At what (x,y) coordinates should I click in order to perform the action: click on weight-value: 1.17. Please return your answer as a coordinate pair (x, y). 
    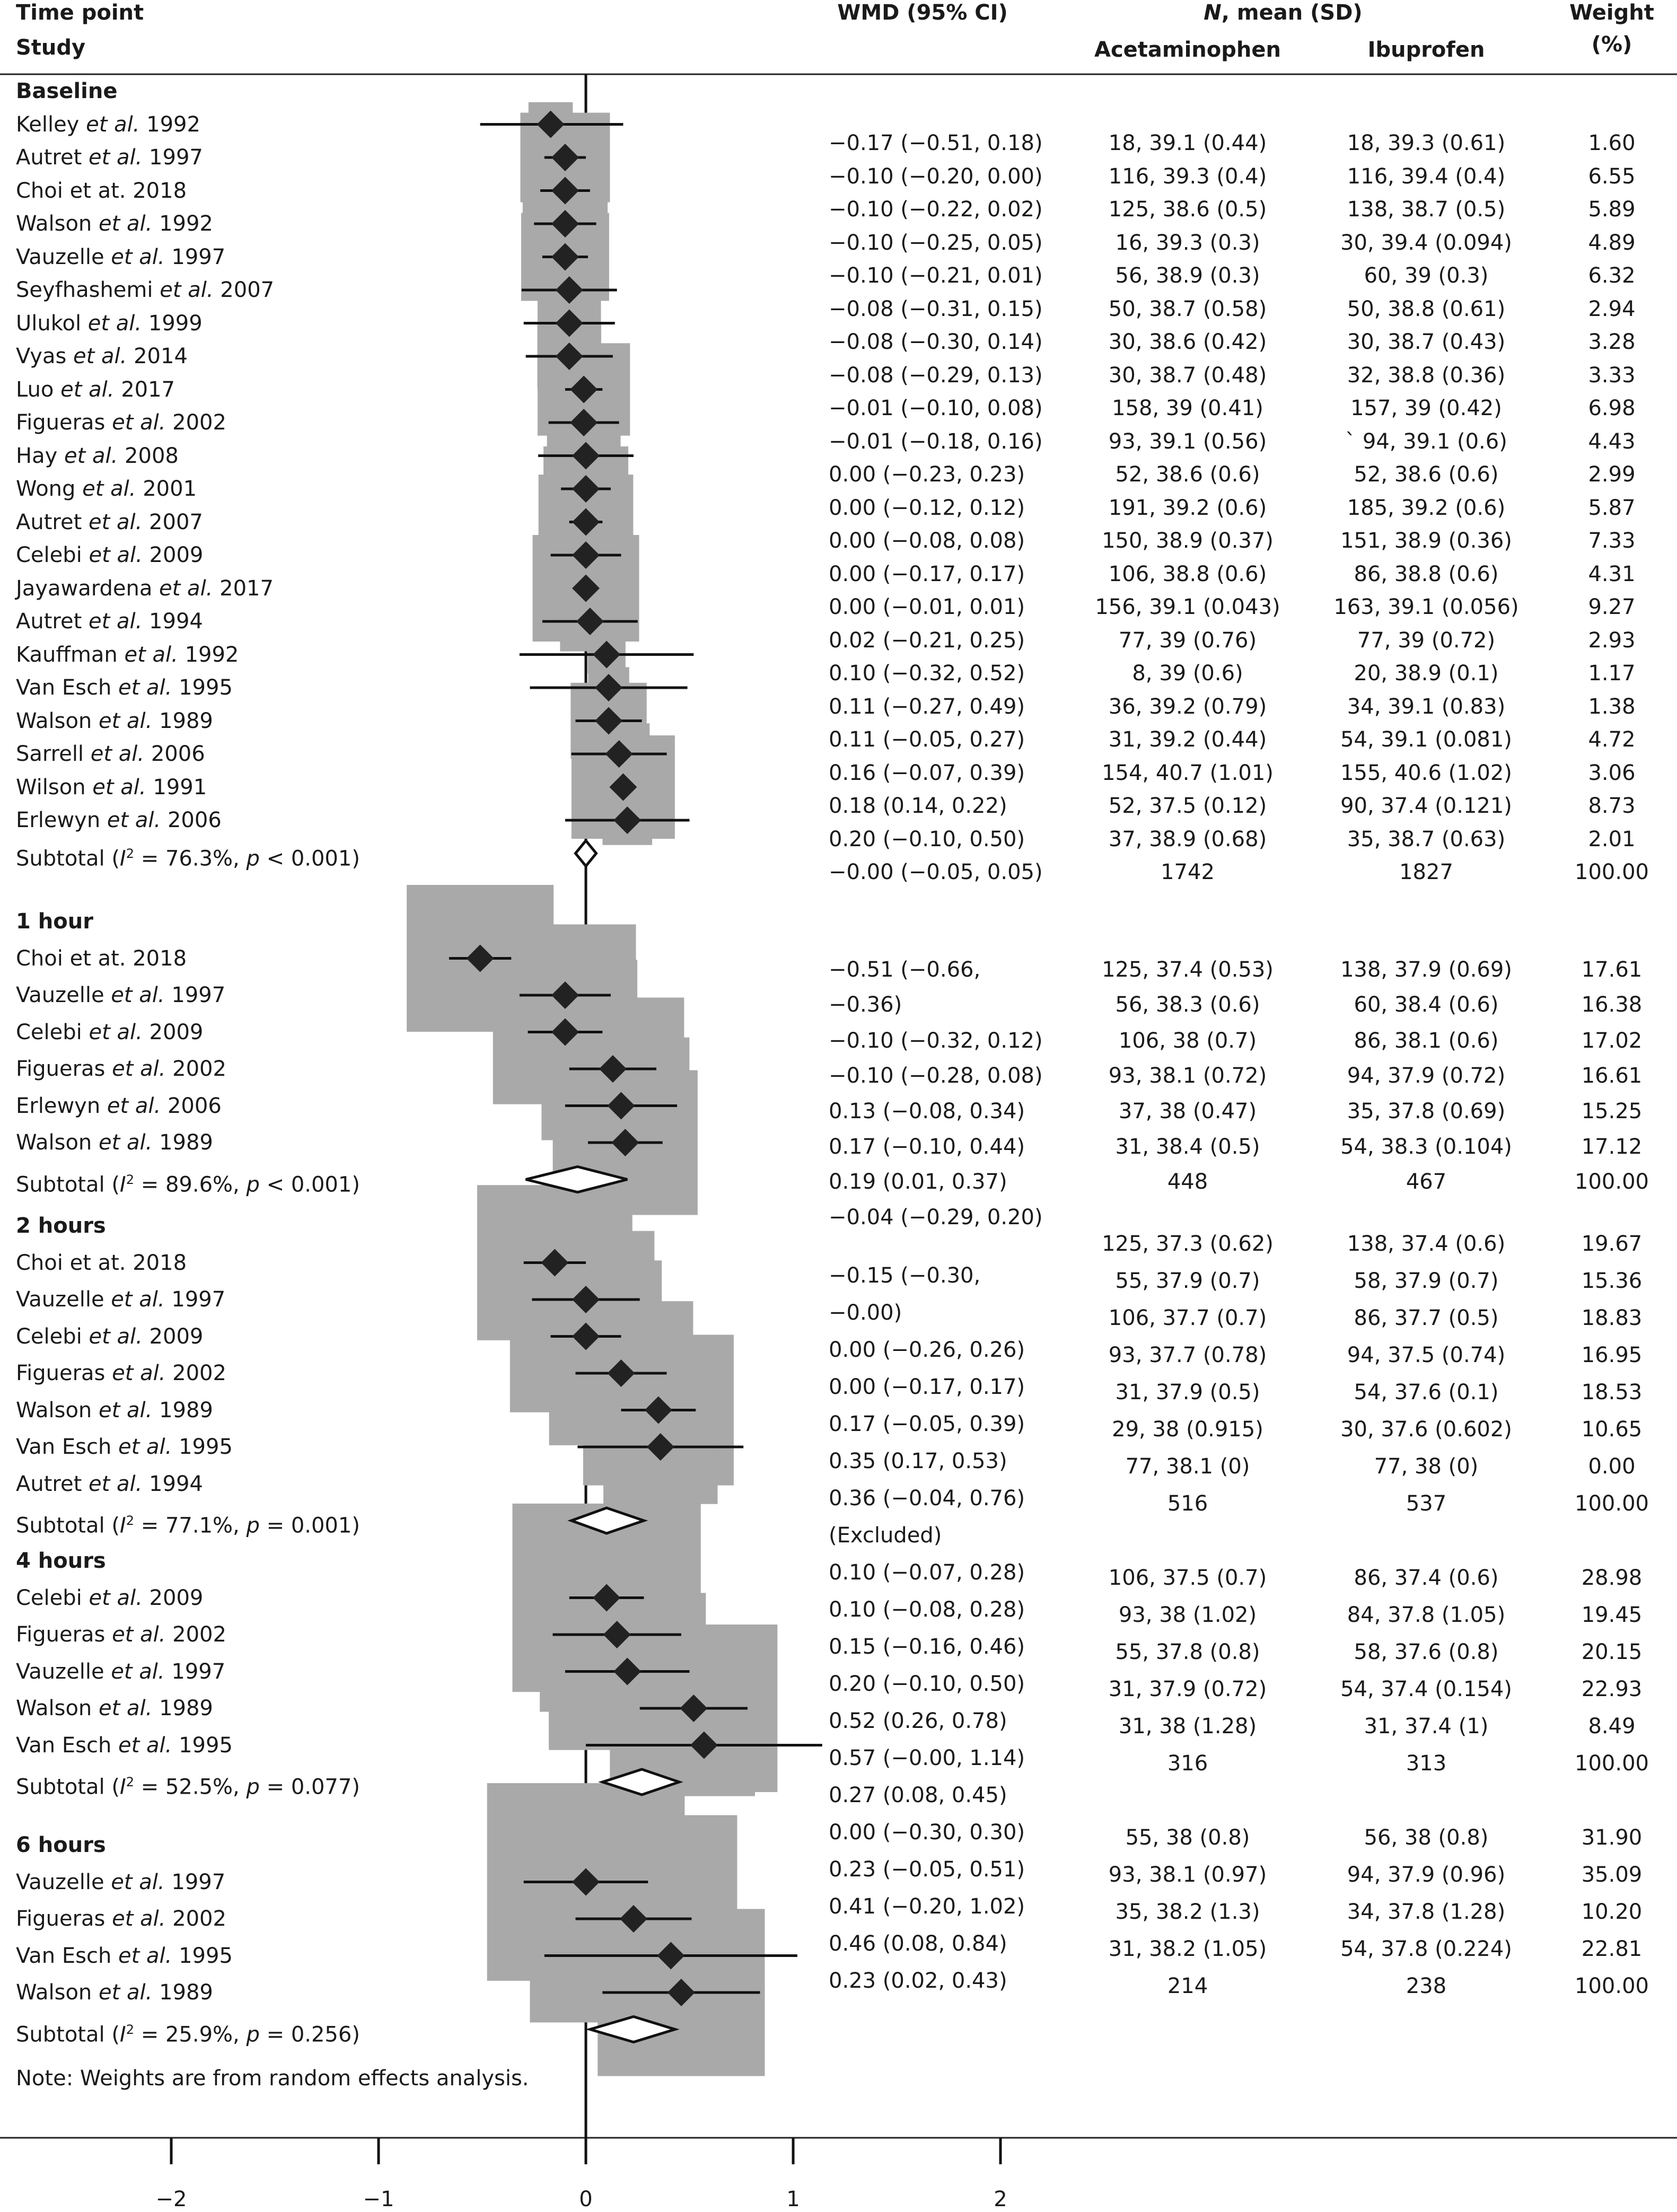
    Looking at the image, I should click on (1612, 673).